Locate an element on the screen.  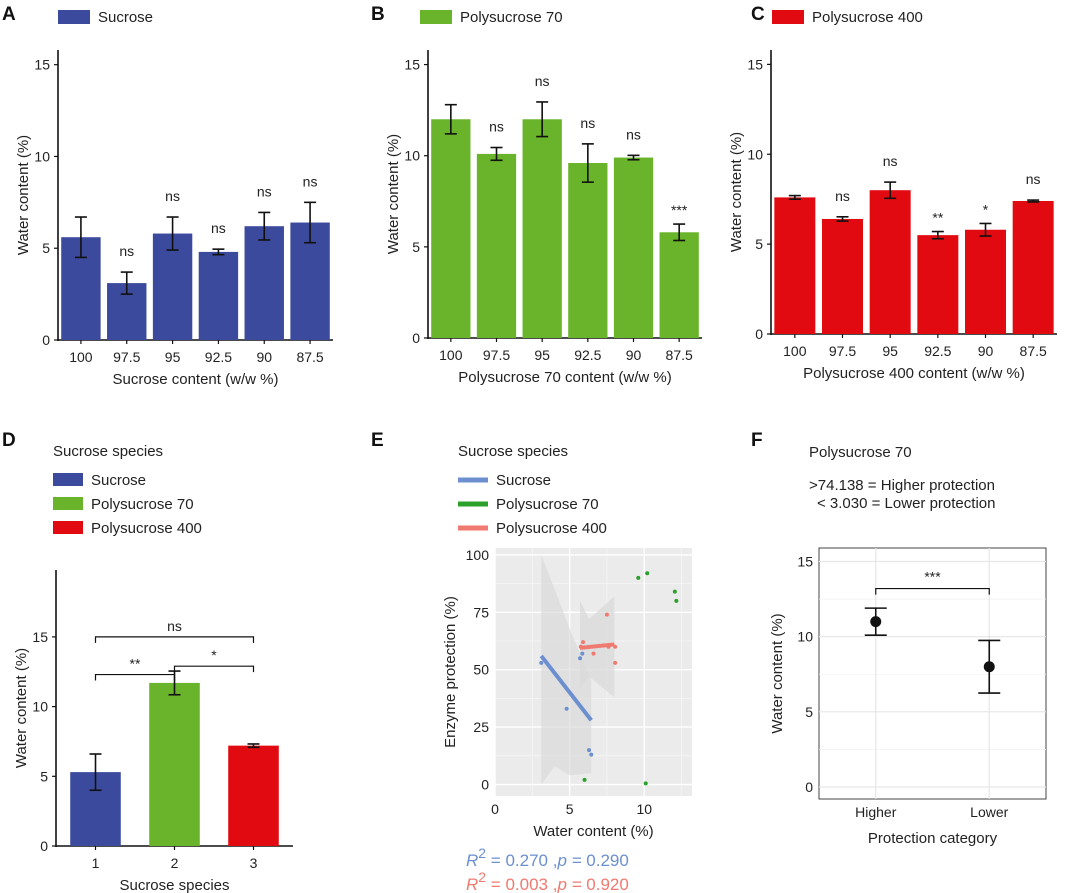
legend-sucrose-swatch is located at coordinates (74, 17).